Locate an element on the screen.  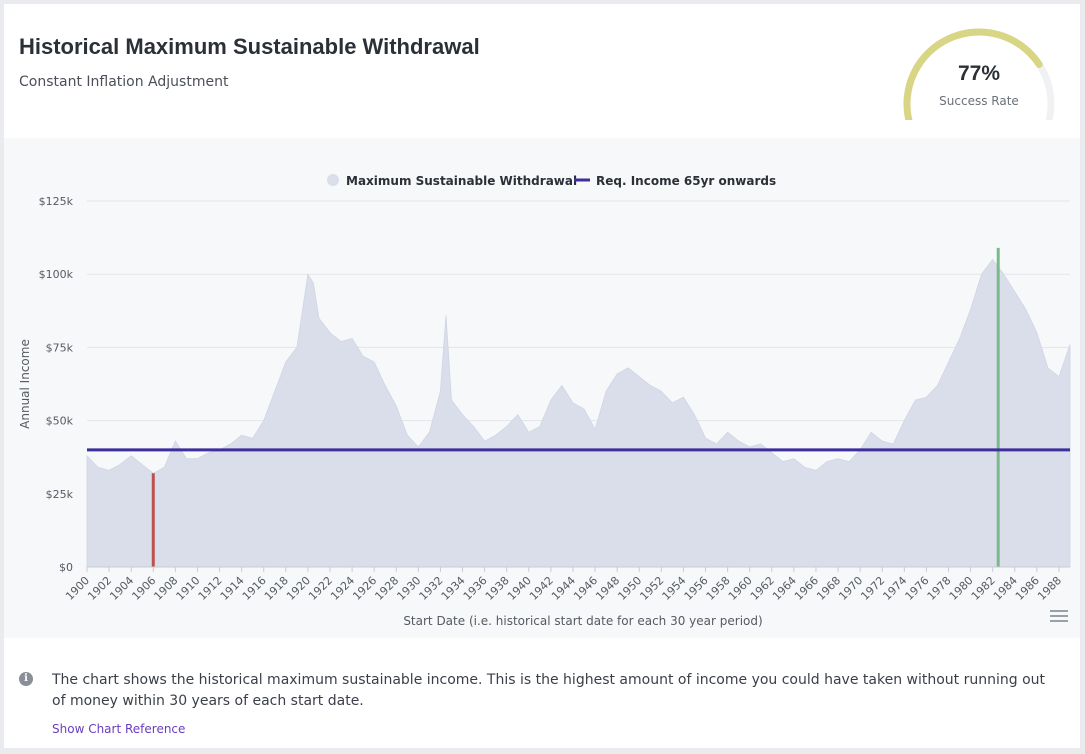
x-tick-label: 1938 is located at coordinates (497, 588).